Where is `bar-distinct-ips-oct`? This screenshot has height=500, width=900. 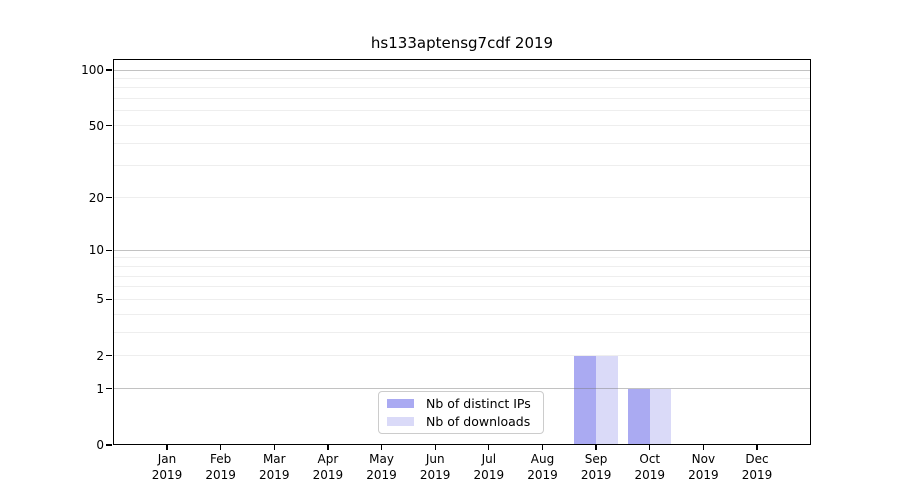
bar-distinct-ips-oct is located at coordinates (639, 416).